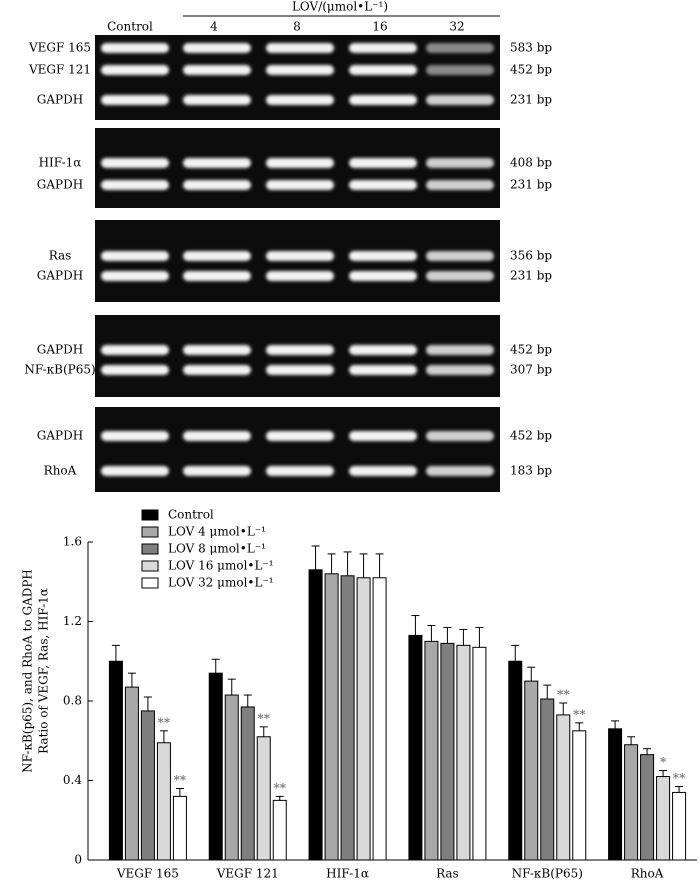 The height and width of the screenshot is (884, 700). Describe the element at coordinates (531, 256) in the screenshot. I see `band-size: 356 bp` at that location.